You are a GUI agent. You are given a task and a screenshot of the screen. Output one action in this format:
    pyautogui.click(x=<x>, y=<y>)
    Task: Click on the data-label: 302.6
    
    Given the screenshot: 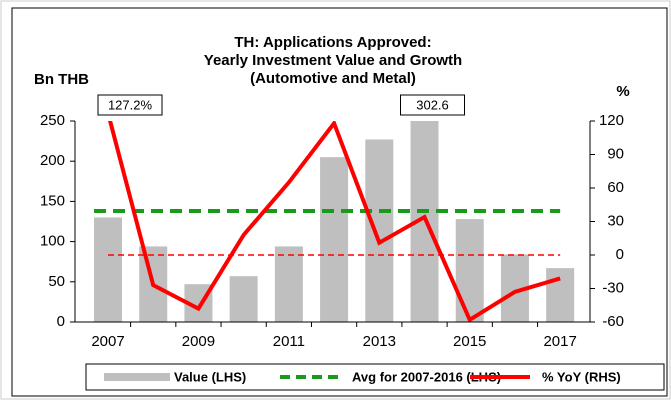 What is the action you would take?
    pyautogui.click(x=432, y=104)
    